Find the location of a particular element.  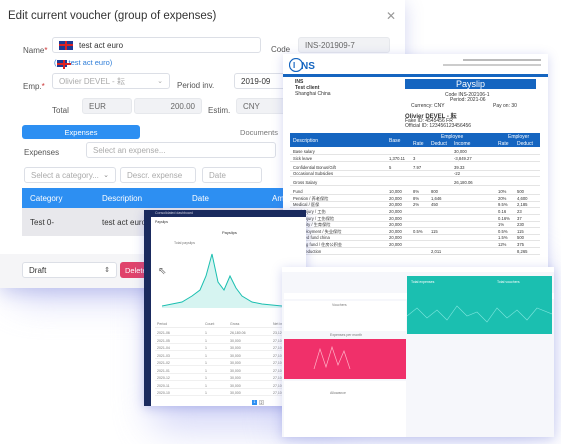

payslip-cell-d: Fund is located at coordinates (298, 192).